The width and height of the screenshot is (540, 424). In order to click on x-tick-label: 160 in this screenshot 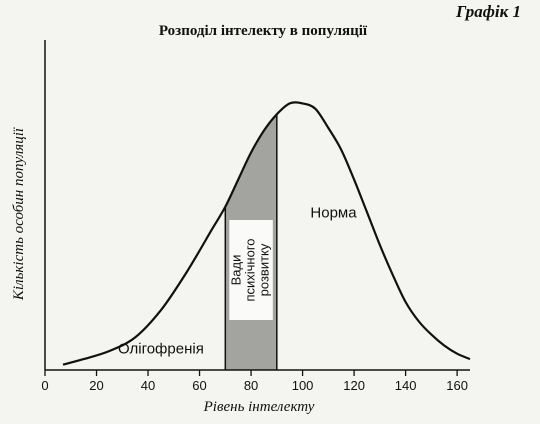, I will do `click(457, 385)`.